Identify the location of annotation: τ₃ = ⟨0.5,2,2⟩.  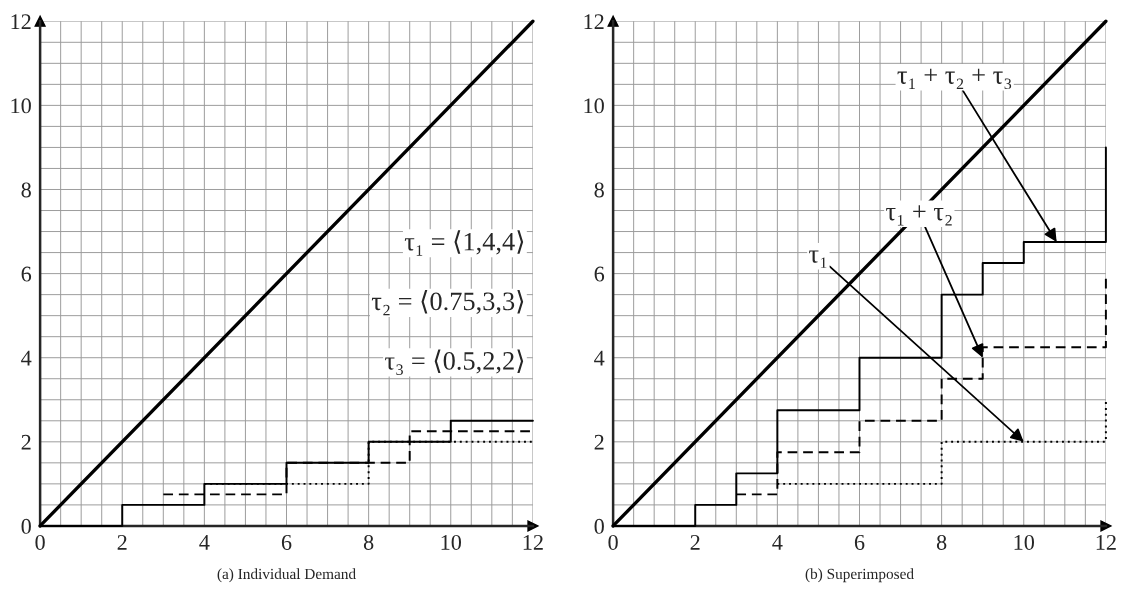
(454, 362).